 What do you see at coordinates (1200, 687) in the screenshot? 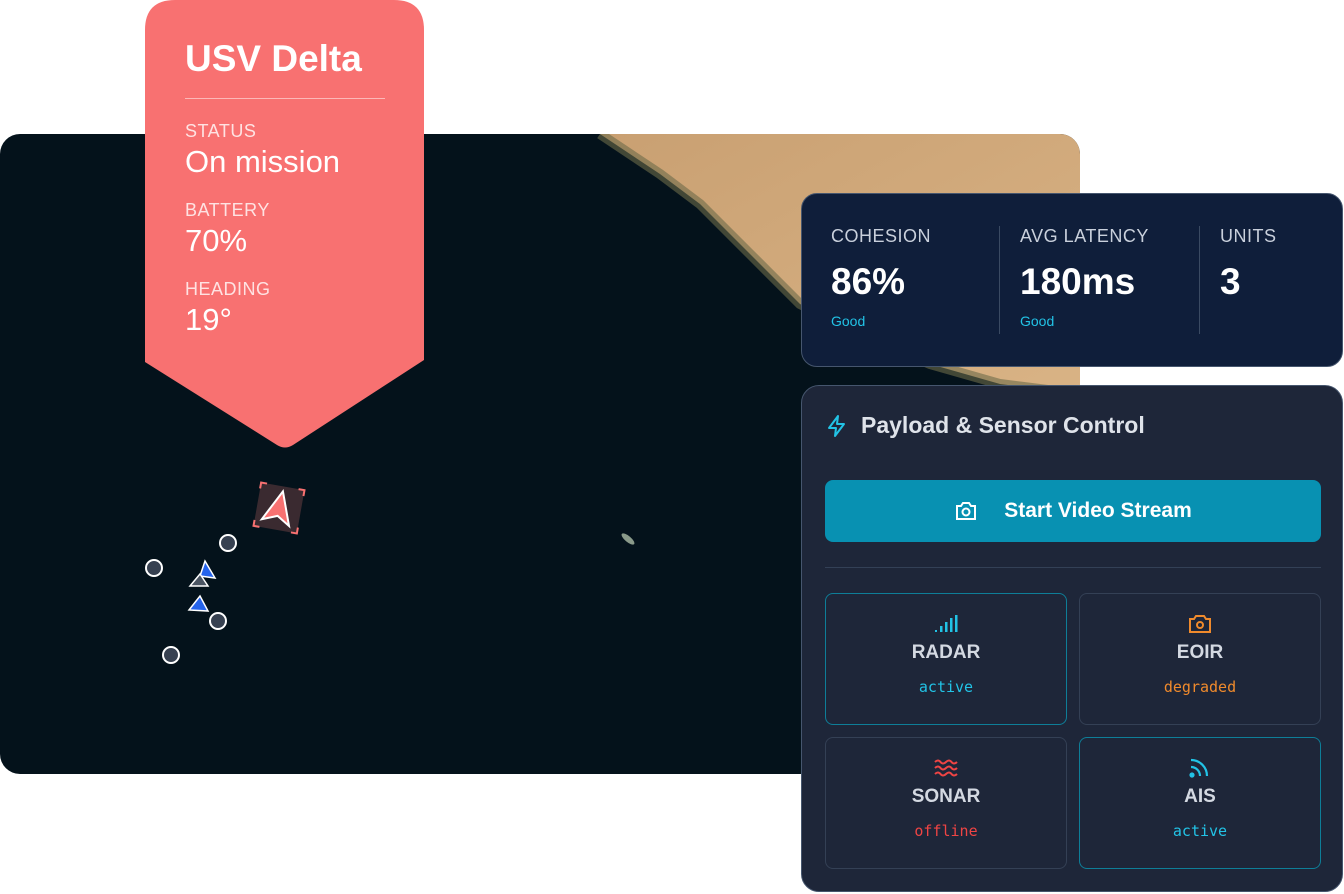
I see `sensor-status: degraded` at bounding box center [1200, 687].